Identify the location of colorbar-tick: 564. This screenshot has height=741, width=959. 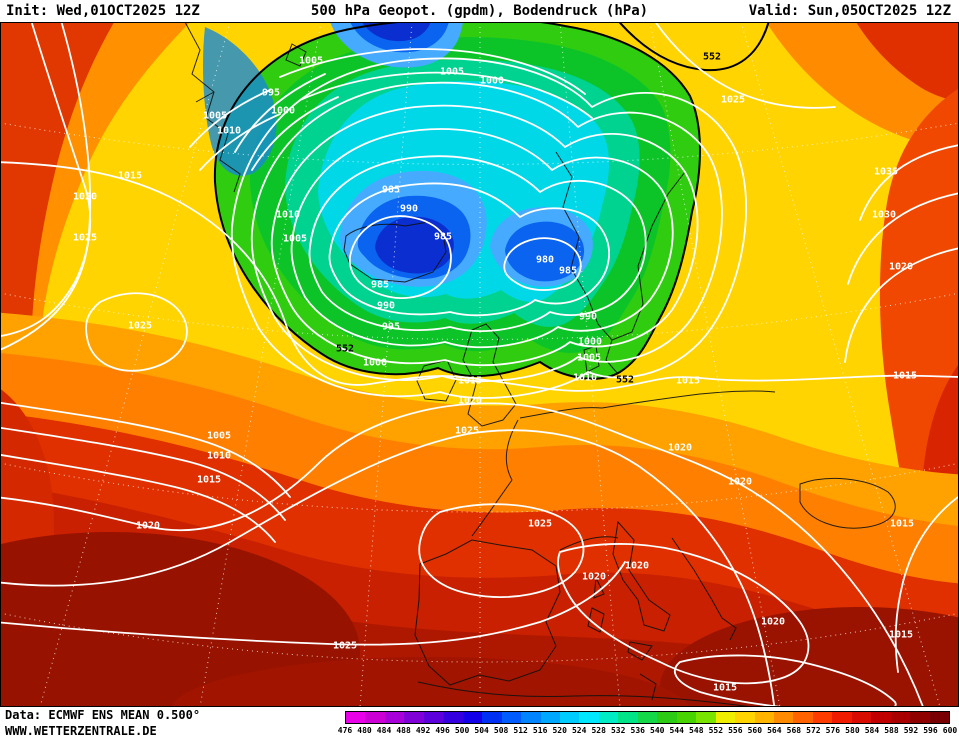
(774, 730).